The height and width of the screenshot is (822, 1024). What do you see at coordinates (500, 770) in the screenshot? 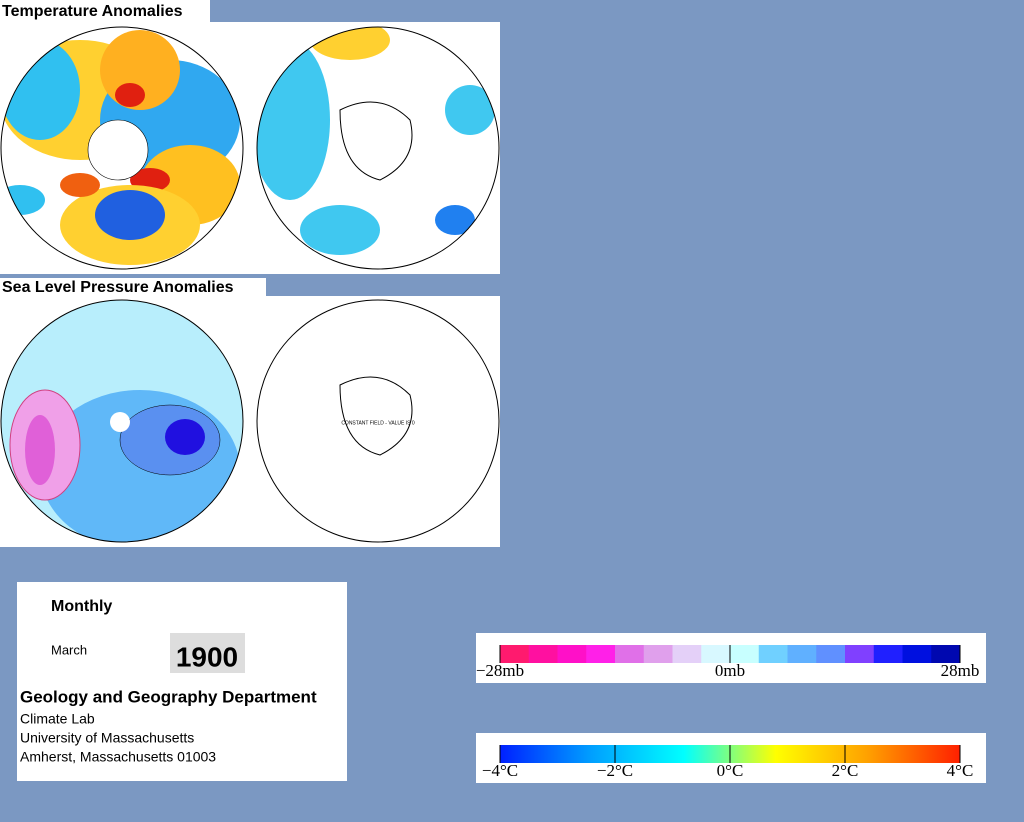
I see `tick-label: −4°C` at bounding box center [500, 770].